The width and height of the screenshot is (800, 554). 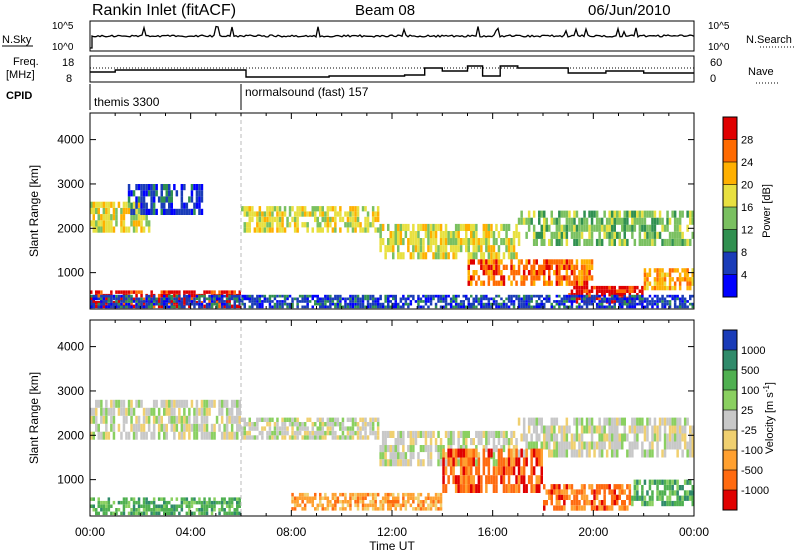 What do you see at coordinates (392, 546) in the screenshot?
I see `time-axis-label: Time UT` at bounding box center [392, 546].